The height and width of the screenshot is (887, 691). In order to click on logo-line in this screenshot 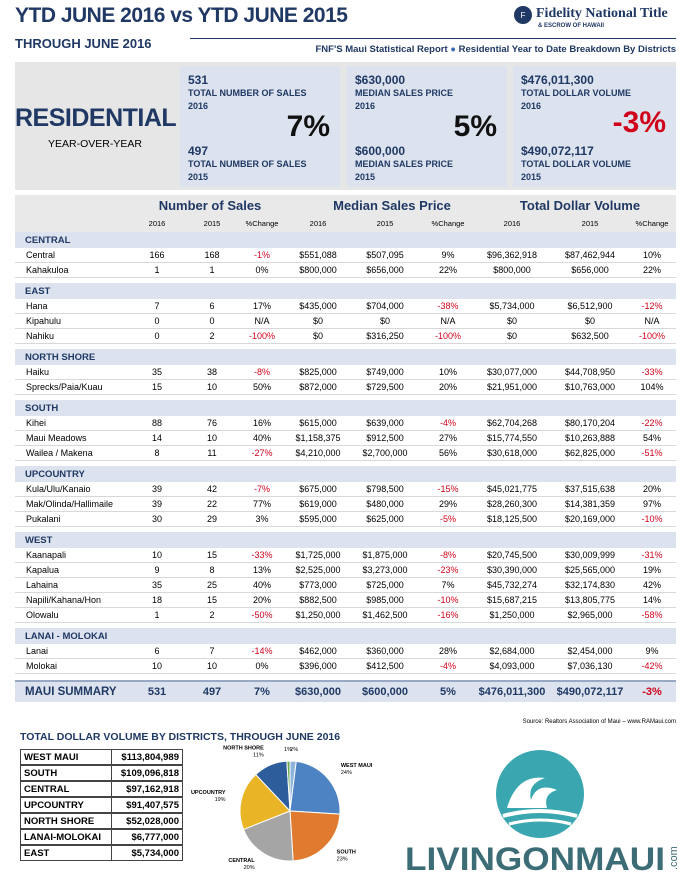, I will do `click(540, 822)`.